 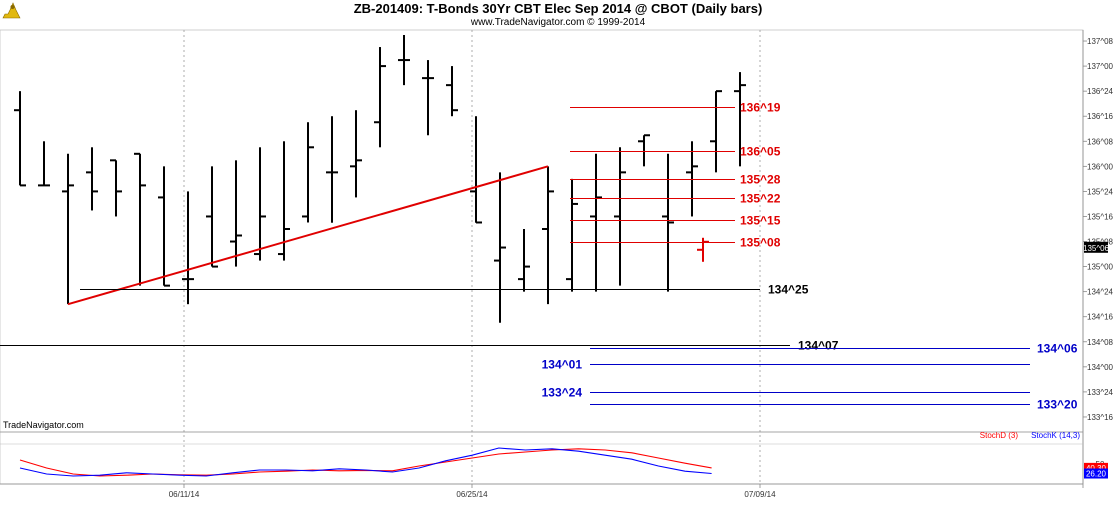 What do you see at coordinates (1100, 392) in the screenshot?
I see `y-tick-label: 133^24` at bounding box center [1100, 392].